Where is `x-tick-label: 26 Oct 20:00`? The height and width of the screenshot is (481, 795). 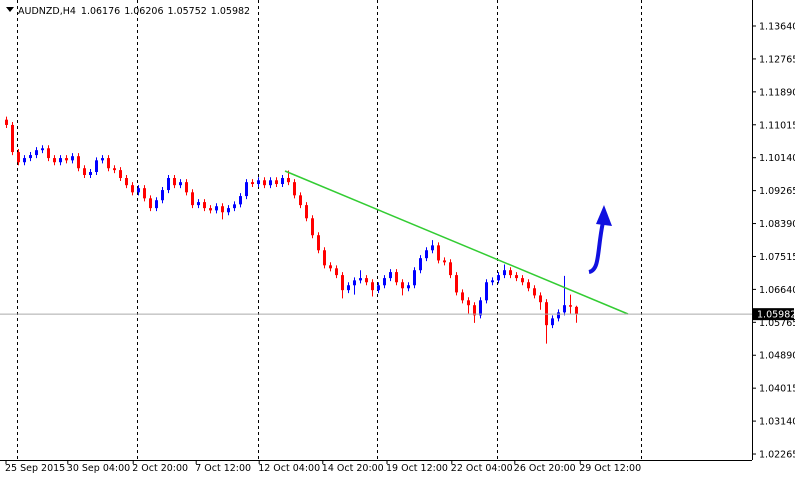 x-tick-label: 26 Oct 20:00 is located at coordinates (545, 468).